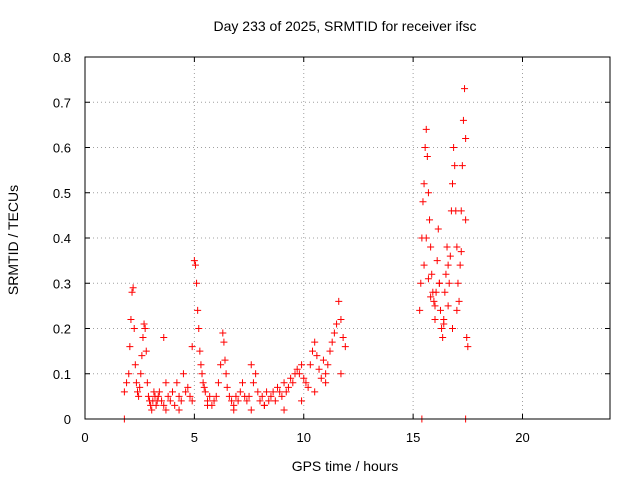  Describe the element at coordinates (67, 419) in the screenshot. I see `y-tick-label: 0` at that location.